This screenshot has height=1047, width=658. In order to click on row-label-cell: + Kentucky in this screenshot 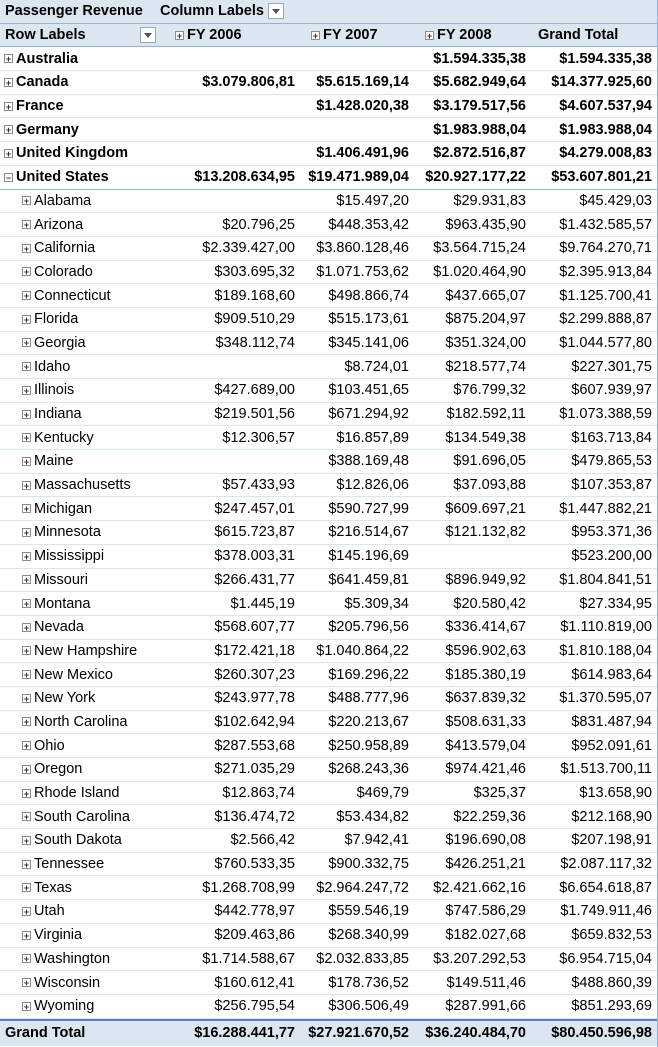, I will do `click(82, 437)`.